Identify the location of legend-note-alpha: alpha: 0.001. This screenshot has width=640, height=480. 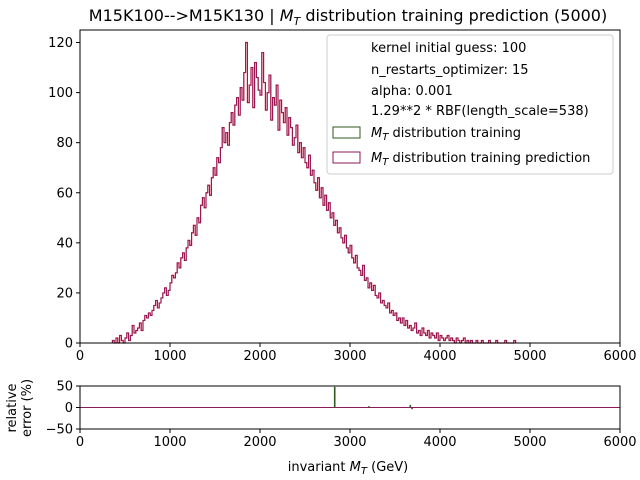
(412, 91).